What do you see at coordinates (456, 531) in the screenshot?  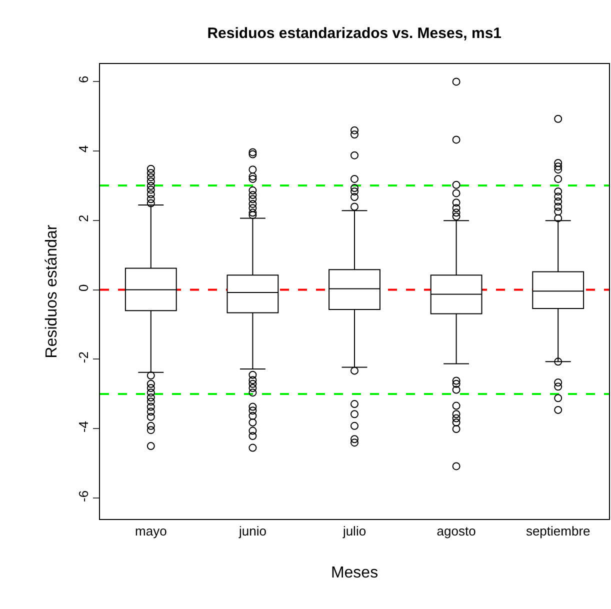 I see `x-tick-label: agosto` at bounding box center [456, 531].